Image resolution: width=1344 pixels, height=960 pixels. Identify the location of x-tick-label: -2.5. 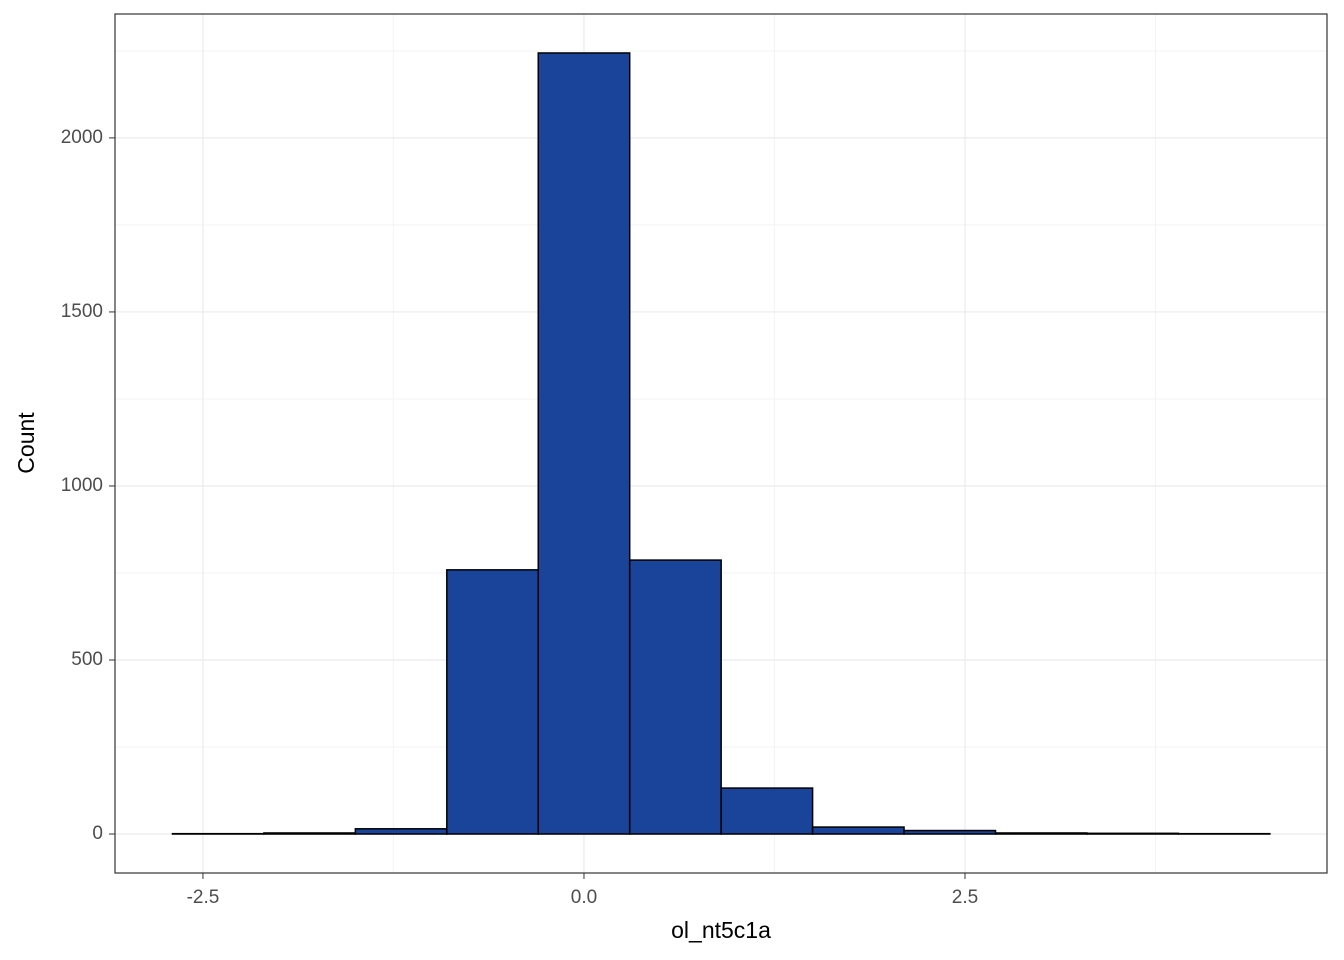
(203, 897).